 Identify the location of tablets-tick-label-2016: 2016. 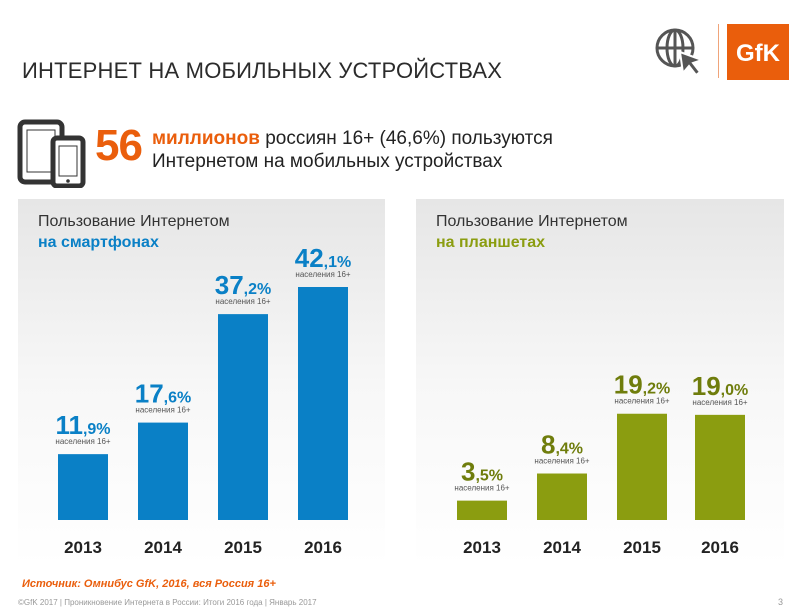
(720, 547).